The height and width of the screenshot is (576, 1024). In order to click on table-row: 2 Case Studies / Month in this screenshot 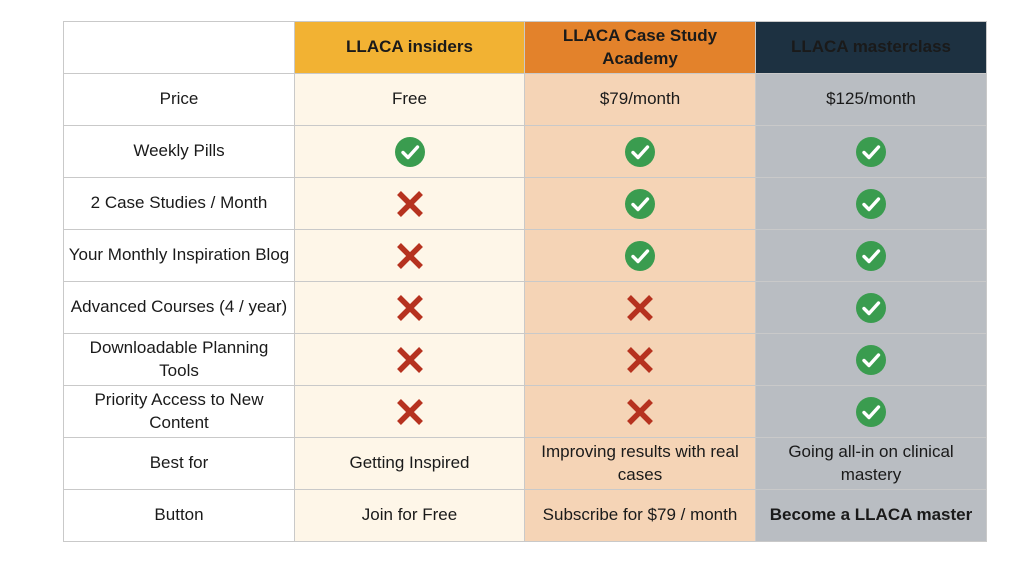, I will do `click(525, 203)`.